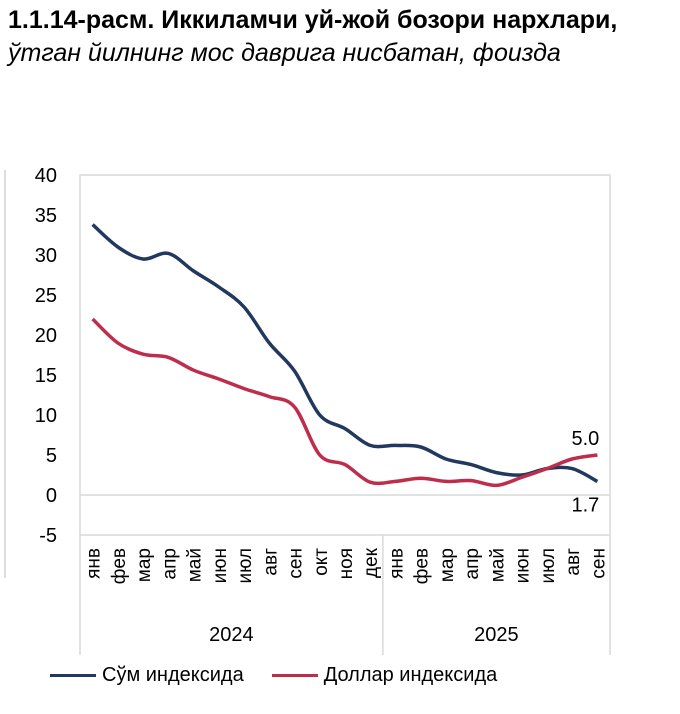 This screenshot has width=680, height=714. I want to click on y-tick-label: 15, so click(46, 376).